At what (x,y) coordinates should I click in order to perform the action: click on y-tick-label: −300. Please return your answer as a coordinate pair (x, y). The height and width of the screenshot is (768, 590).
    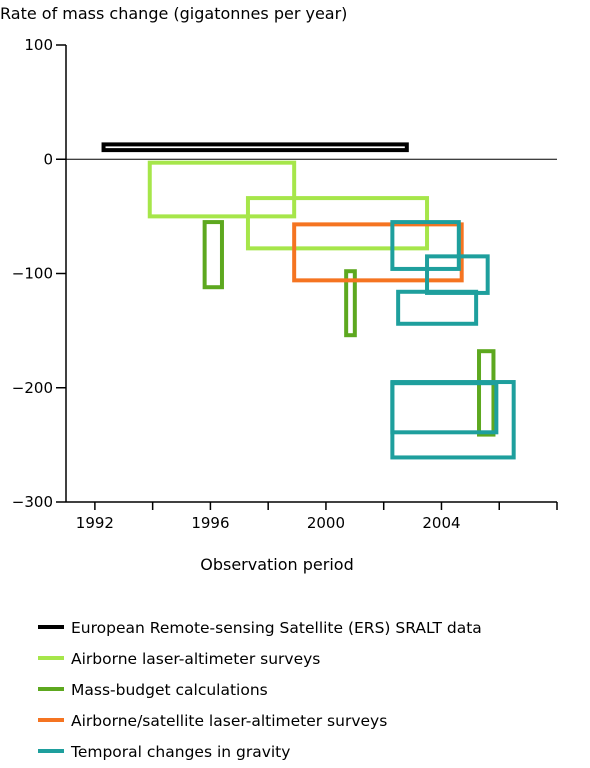
    Looking at the image, I should click on (32, 502).